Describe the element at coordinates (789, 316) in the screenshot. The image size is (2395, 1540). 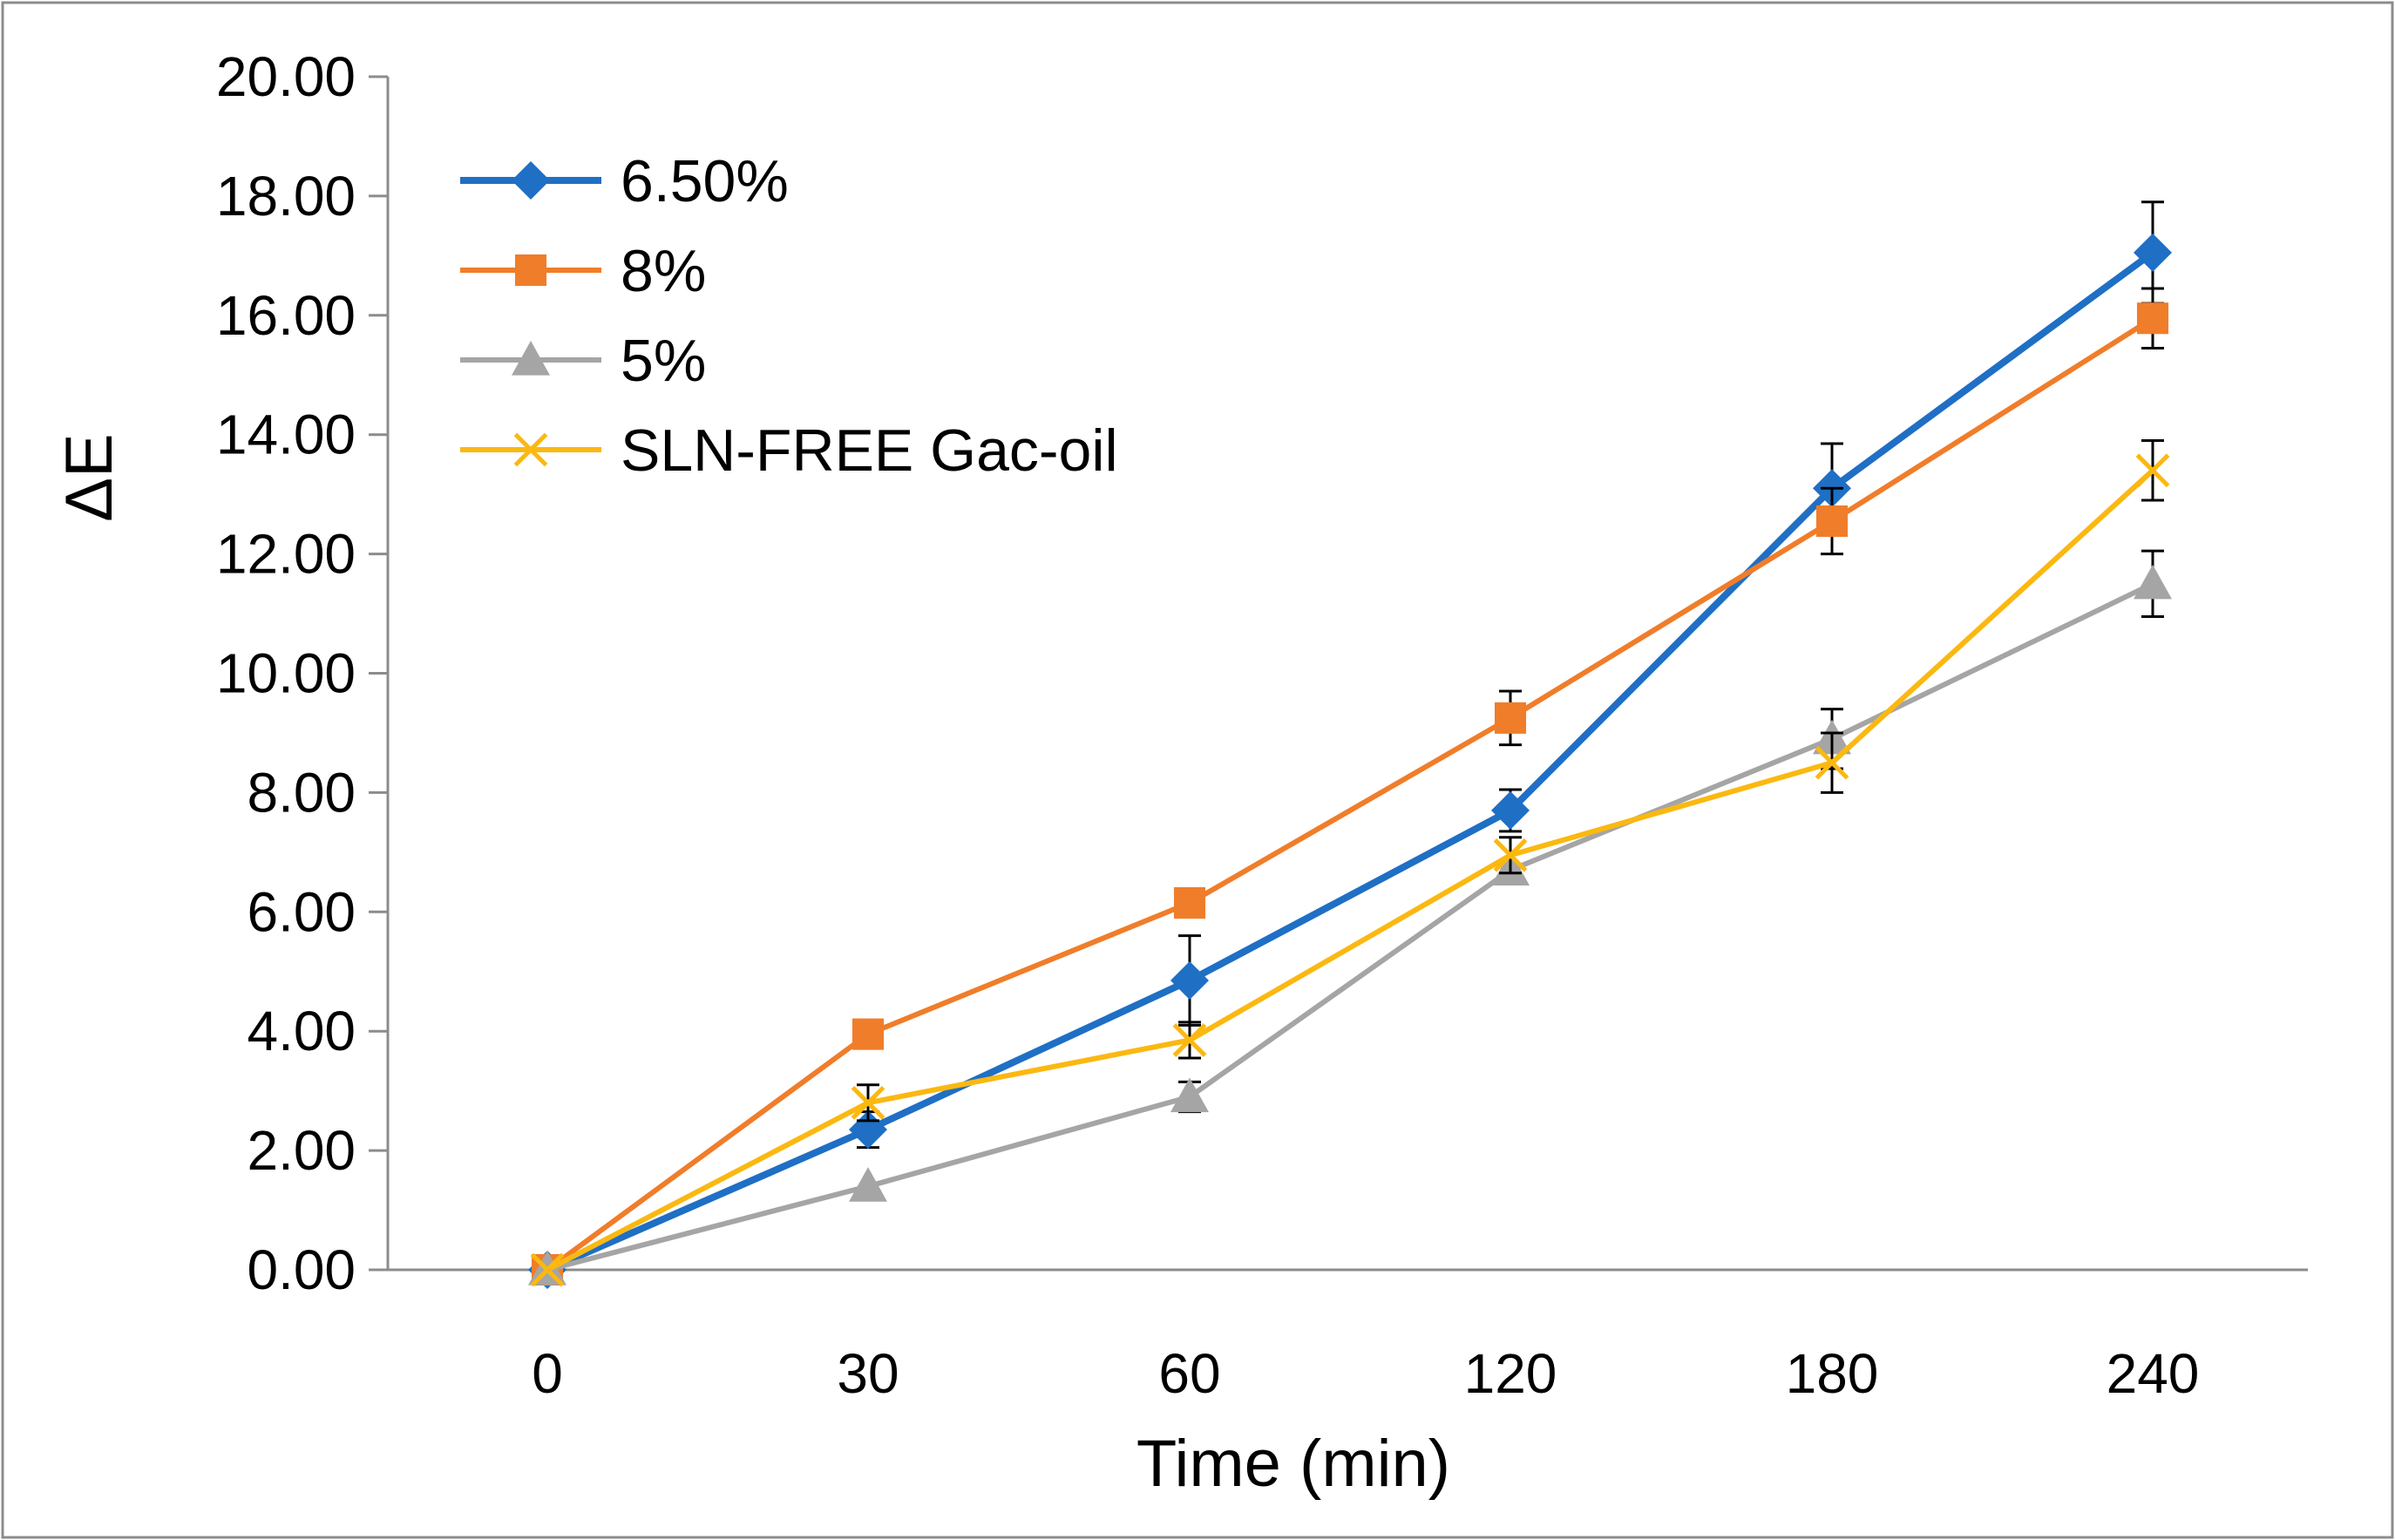
I see `legend: 6.50% 8% 5% SLN-FREE Gac-oil` at that location.